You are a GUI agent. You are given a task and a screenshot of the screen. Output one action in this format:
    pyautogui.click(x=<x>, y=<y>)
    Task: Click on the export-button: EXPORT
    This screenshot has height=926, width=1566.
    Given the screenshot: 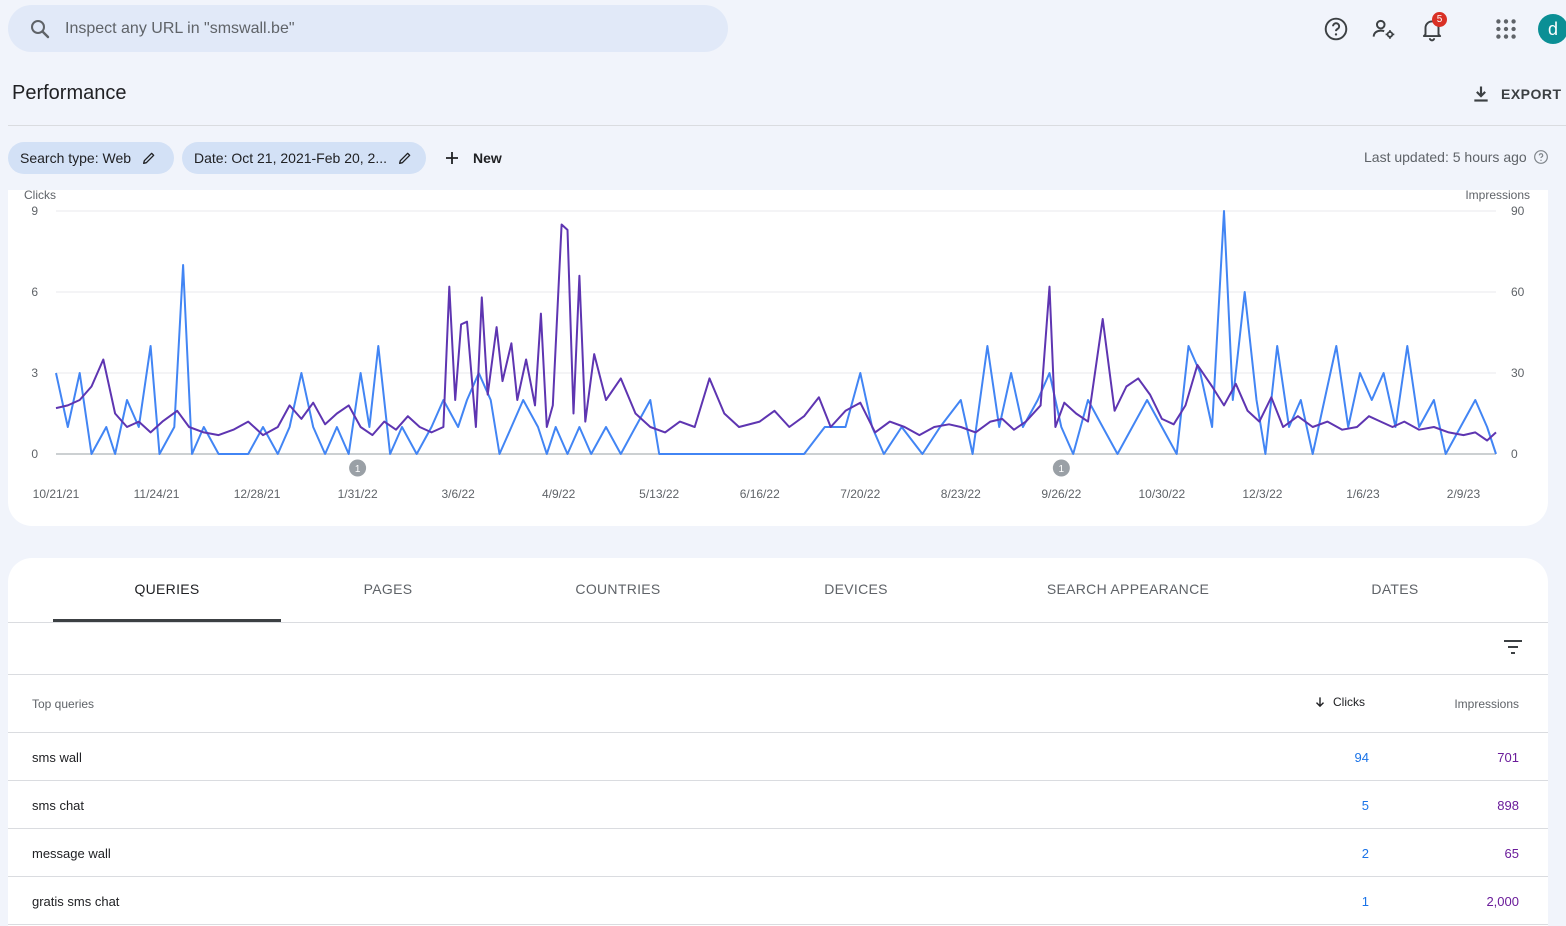 What is the action you would take?
    pyautogui.click(x=1516, y=94)
    